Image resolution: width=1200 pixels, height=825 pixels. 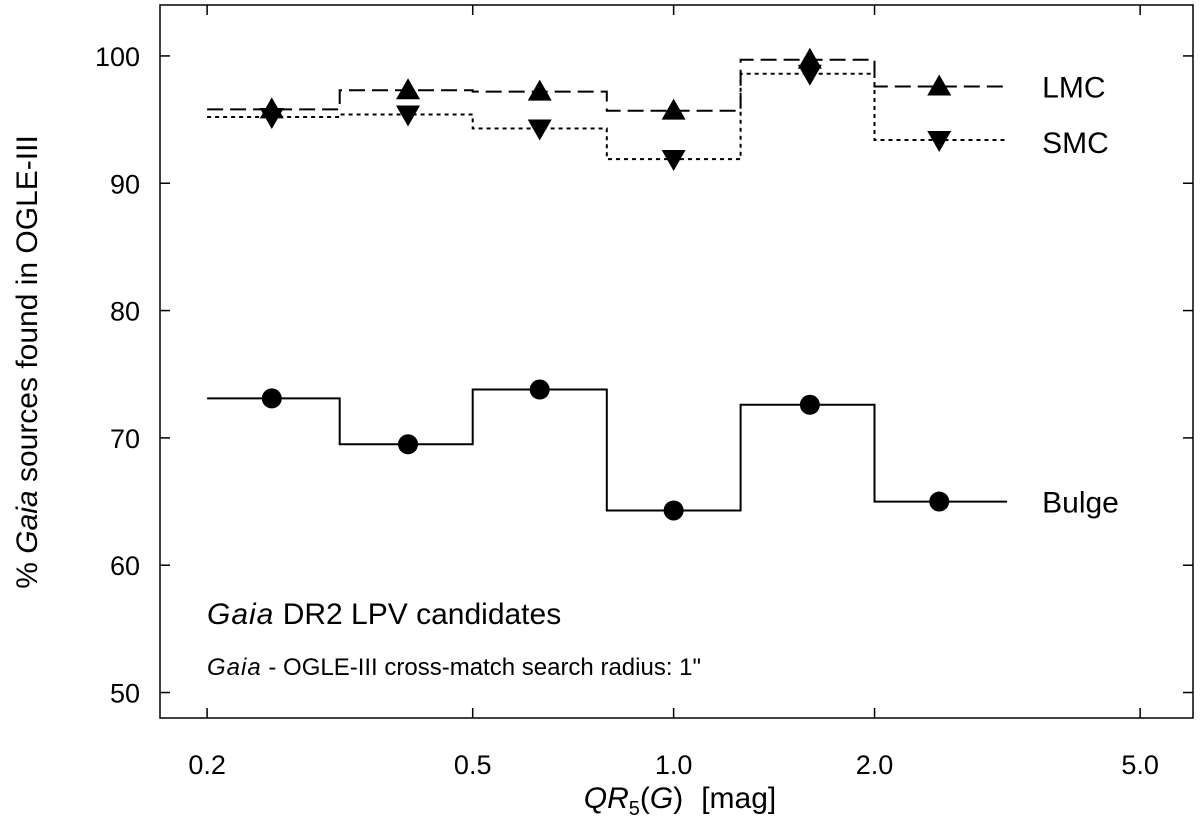 I want to click on y-tick-label: 70, so click(x=125, y=439).